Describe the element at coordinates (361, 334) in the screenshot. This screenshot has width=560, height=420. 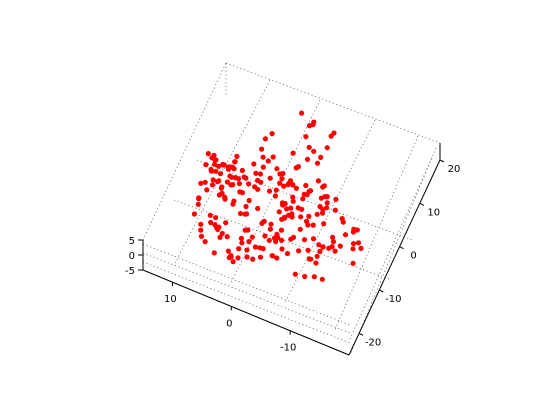
I see `y-tick-mark` at that location.